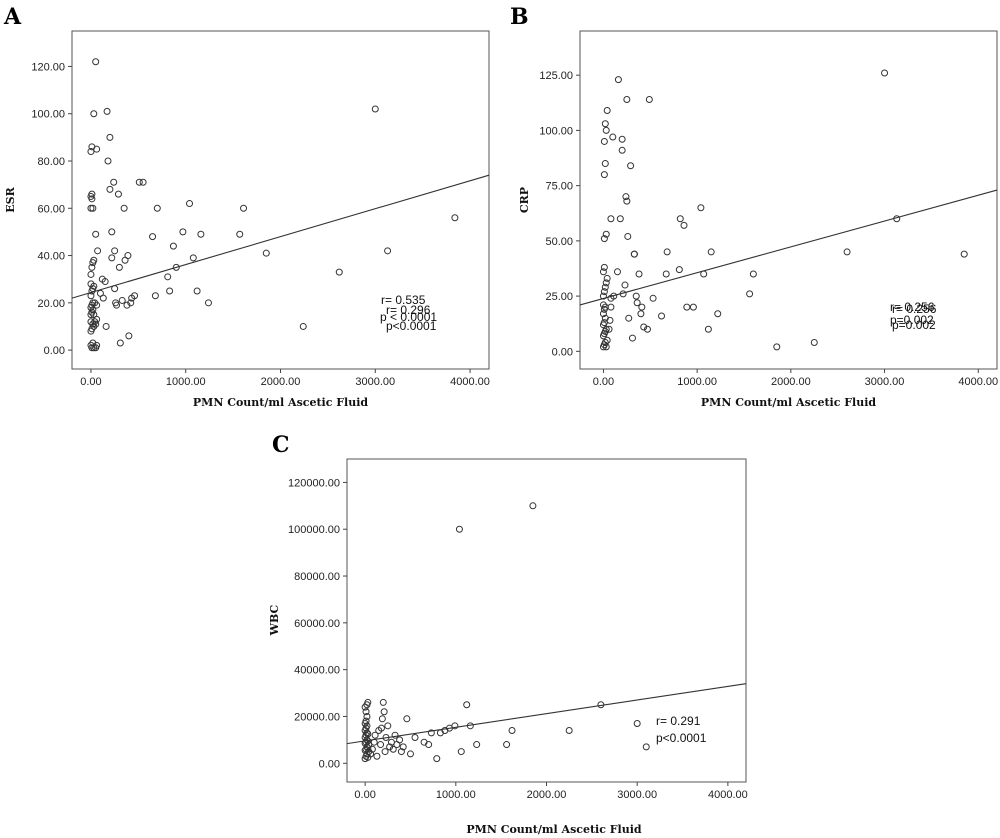 This screenshot has height=838, width=1000. Describe the element at coordinates (280, 236) in the screenshot. I see `panel-a-fit-line` at that location.